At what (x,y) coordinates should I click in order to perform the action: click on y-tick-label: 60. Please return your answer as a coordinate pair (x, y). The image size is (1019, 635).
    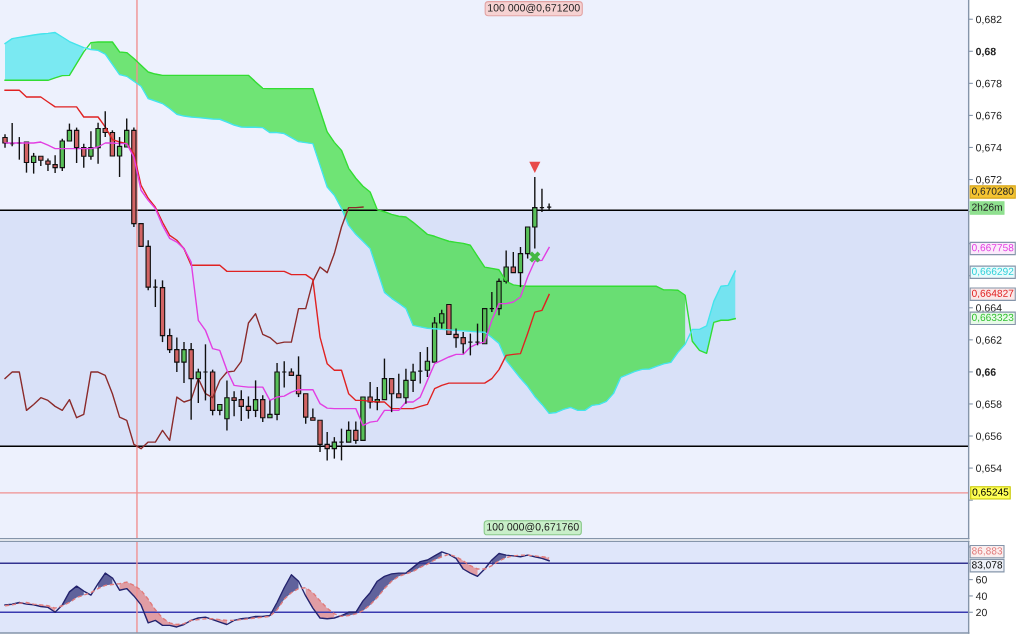
    Looking at the image, I should click on (981, 580).